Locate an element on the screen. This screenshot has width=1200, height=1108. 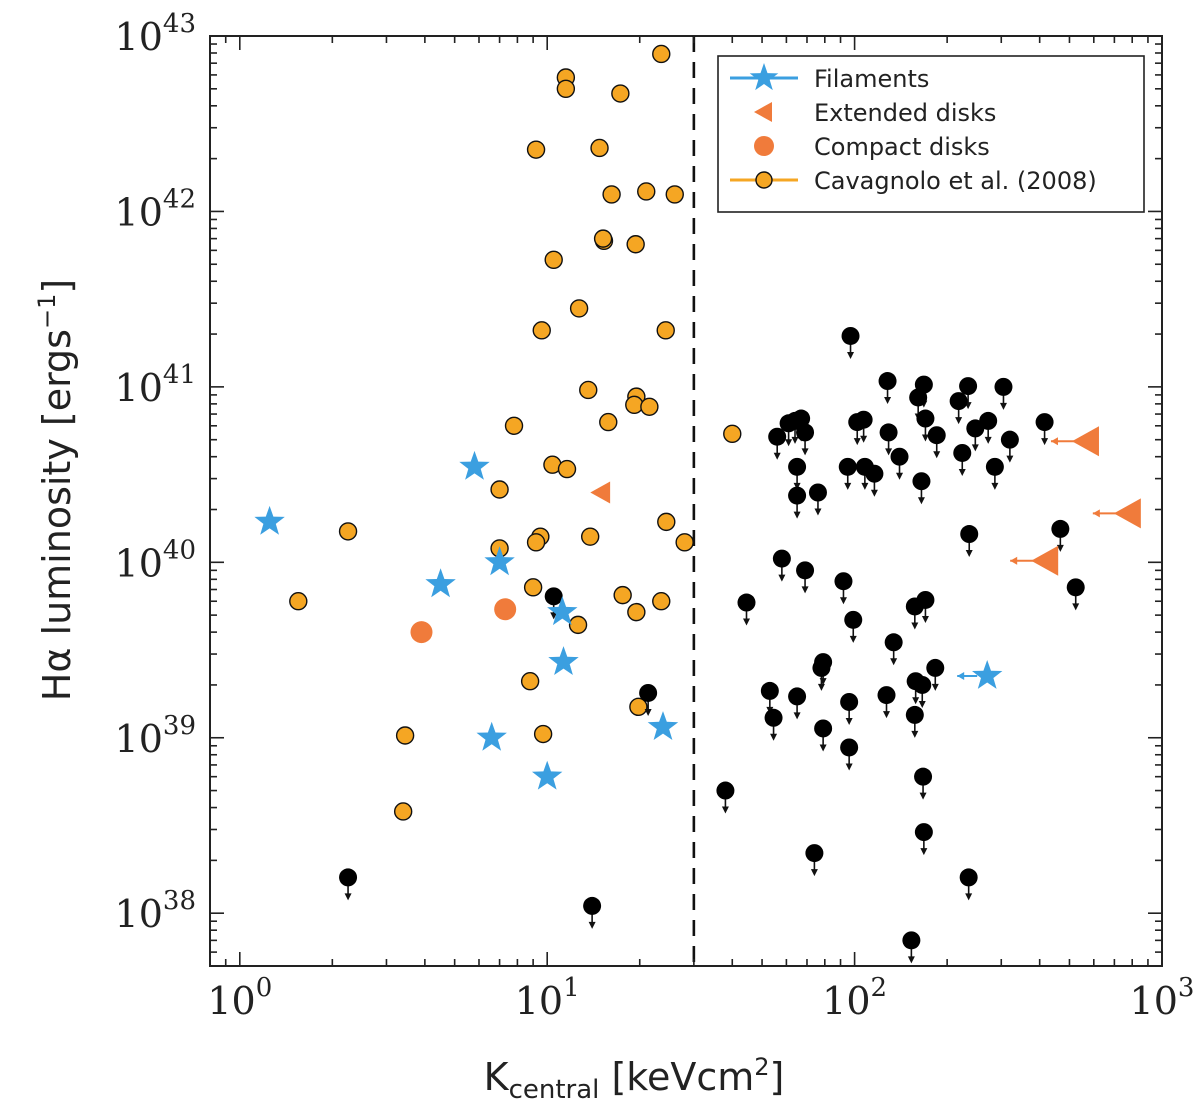
legend-triangle-marker is located at coordinates (763, 112).